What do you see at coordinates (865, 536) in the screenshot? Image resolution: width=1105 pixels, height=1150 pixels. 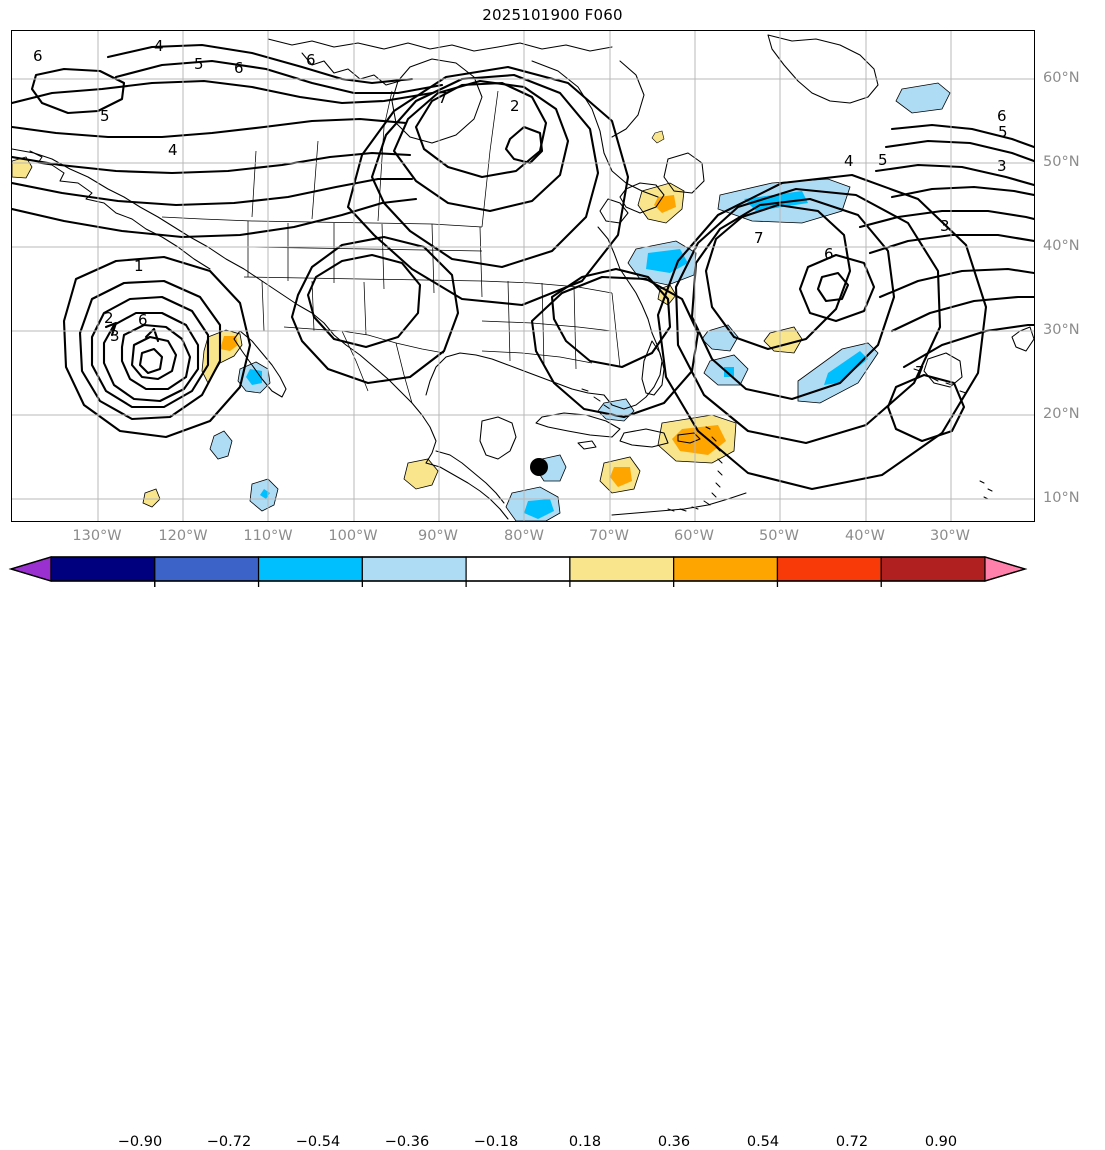 I see `lon-label-40w: 40°W` at bounding box center [865, 536].